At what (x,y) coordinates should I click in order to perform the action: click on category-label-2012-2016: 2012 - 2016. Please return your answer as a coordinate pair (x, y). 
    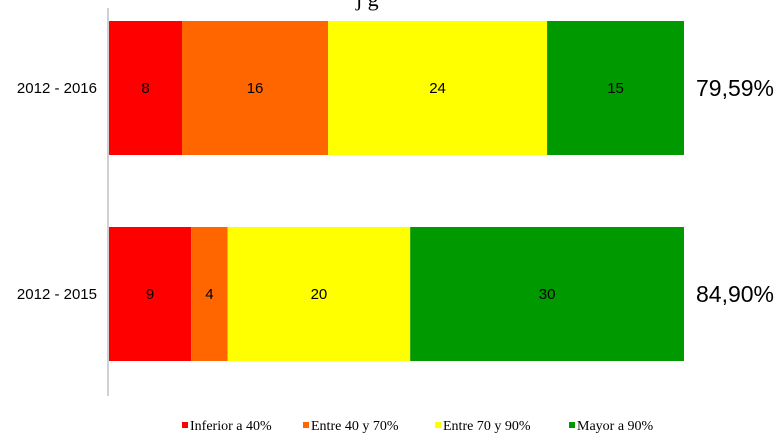
    Looking at the image, I should click on (57, 88).